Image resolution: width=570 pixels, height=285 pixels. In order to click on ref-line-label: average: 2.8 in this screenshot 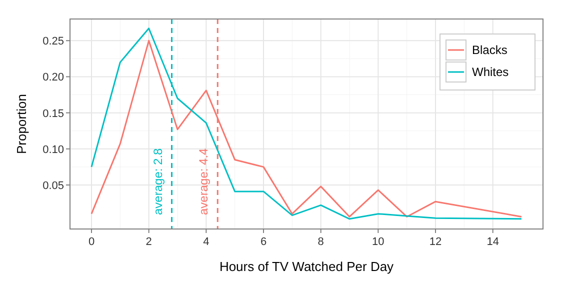, I will do `click(157, 181)`.